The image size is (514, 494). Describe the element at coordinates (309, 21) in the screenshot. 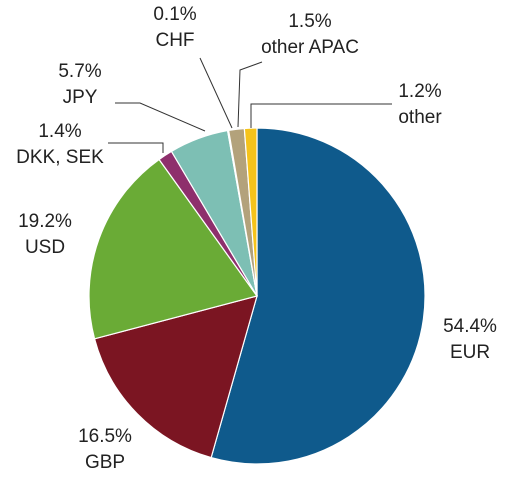

I see `value-label: 1.5%` at that location.